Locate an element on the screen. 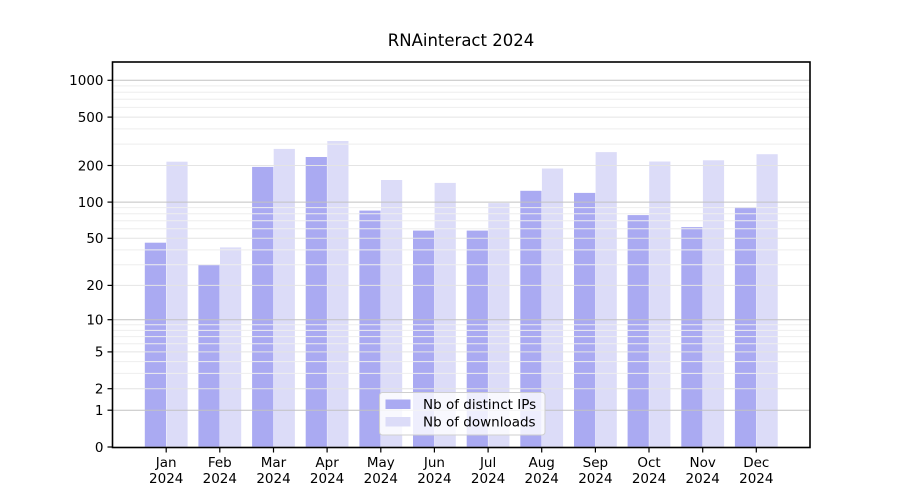 This screenshot has width=900, height=504. x-tick-label-year-jan: 2024 is located at coordinates (166, 479).